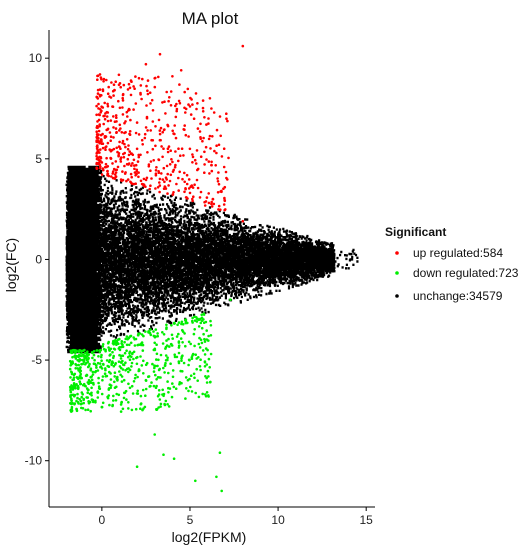 Image resolution: width=530 pixels, height=550 pixels. Describe the element at coordinates (36, 360) in the screenshot. I see `y-tick-label: -5` at that location.